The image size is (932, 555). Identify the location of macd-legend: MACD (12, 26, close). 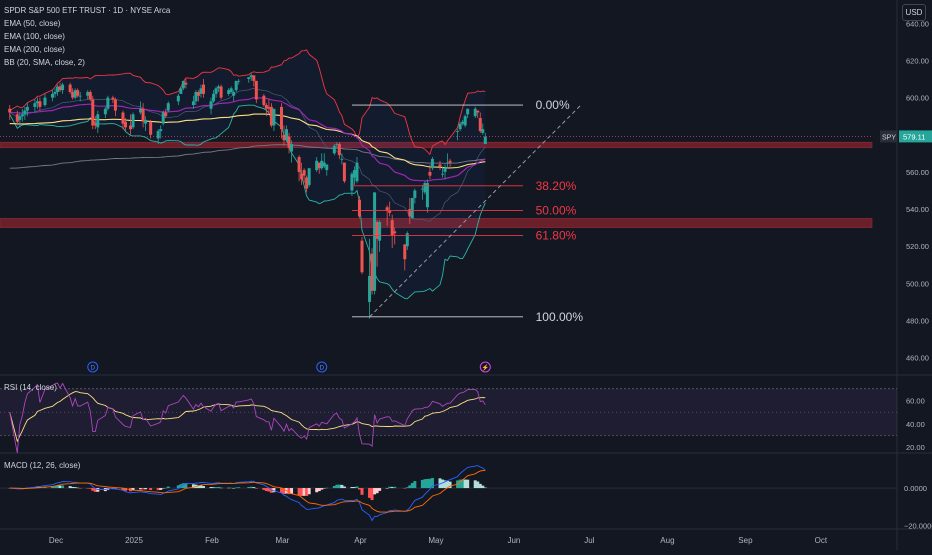
(42, 465).